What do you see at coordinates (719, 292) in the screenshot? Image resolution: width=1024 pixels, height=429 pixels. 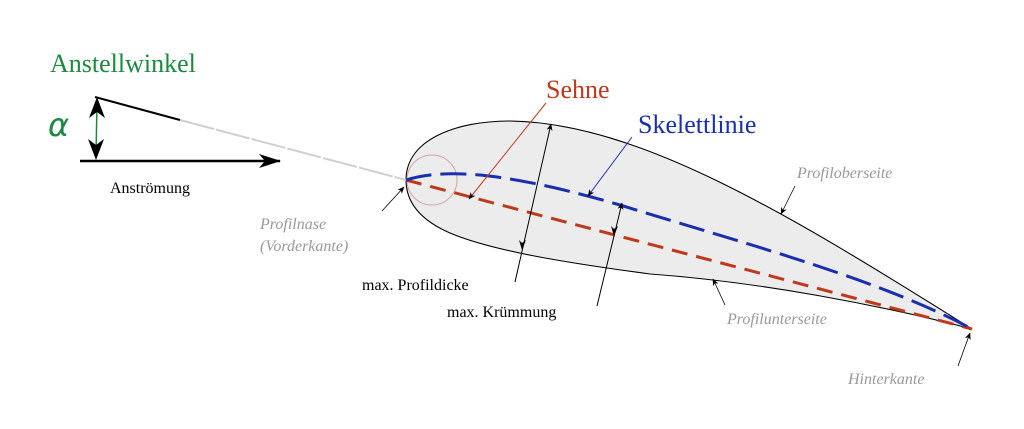 I see `lower-surface-pointer` at bounding box center [719, 292].